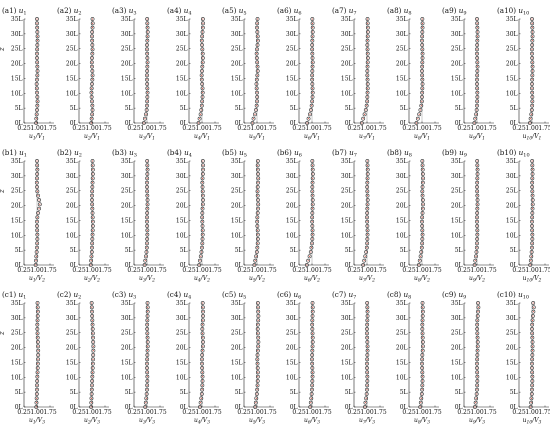  I want to click on x-axis-label: u4/V2, so click(202, 279).